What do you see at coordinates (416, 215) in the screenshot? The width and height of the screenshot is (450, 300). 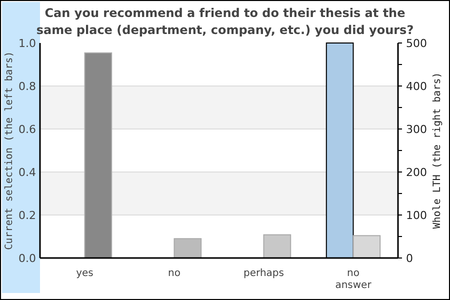 I see `y2-tick-label: 100` at bounding box center [416, 215].